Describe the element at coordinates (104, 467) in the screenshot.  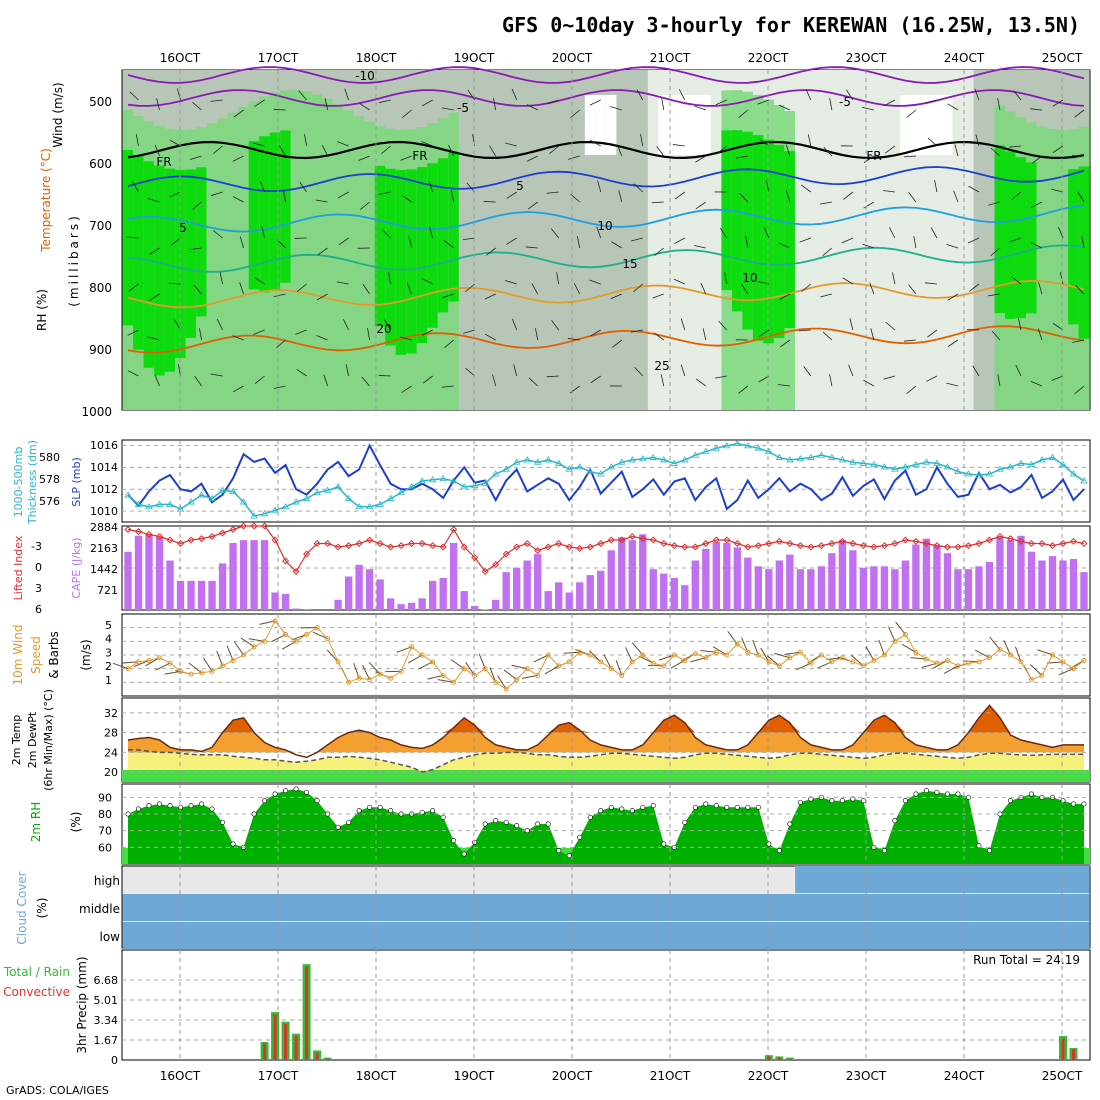
I see `slp-y-tick: 1014` at that location.